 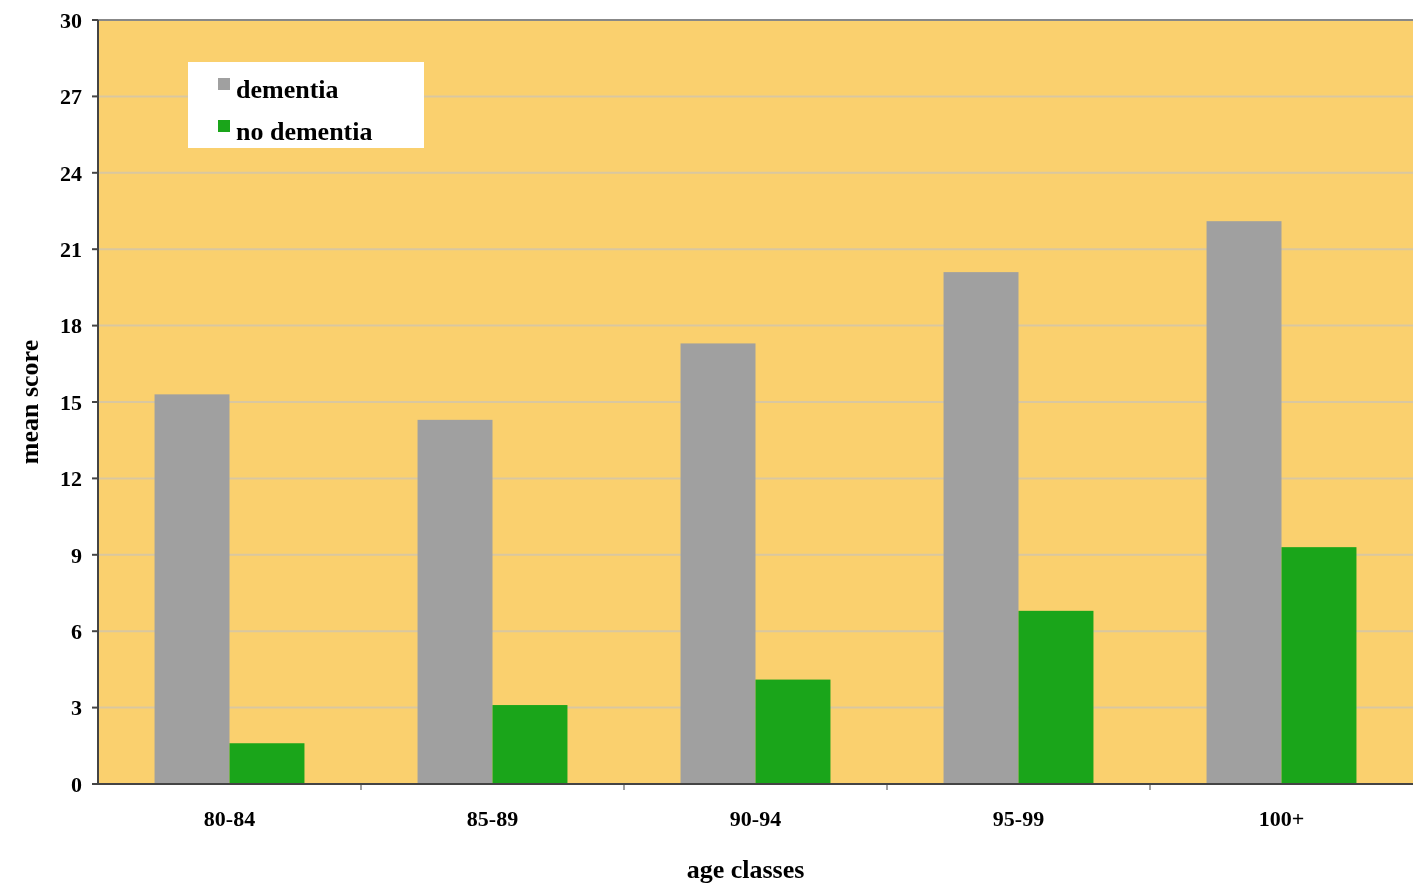 What do you see at coordinates (76, 708) in the screenshot?
I see `y-tick-label: 3` at bounding box center [76, 708].